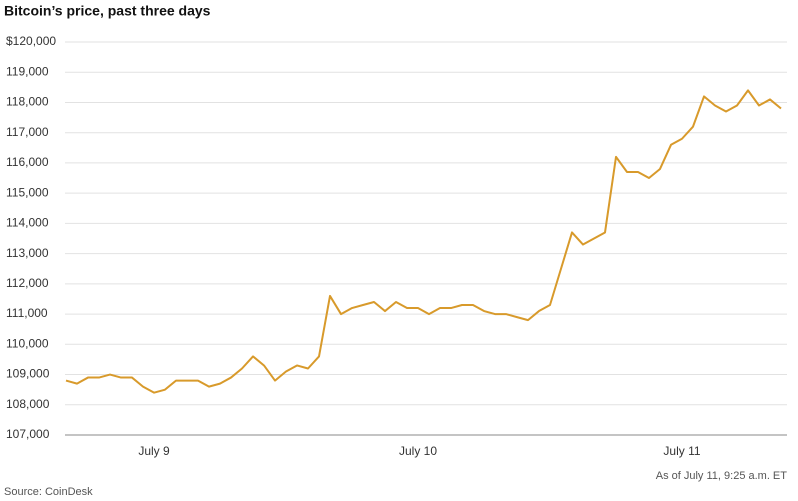 The height and width of the screenshot is (501, 798). I want to click on y-tick-label: 113,000, so click(27, 253).